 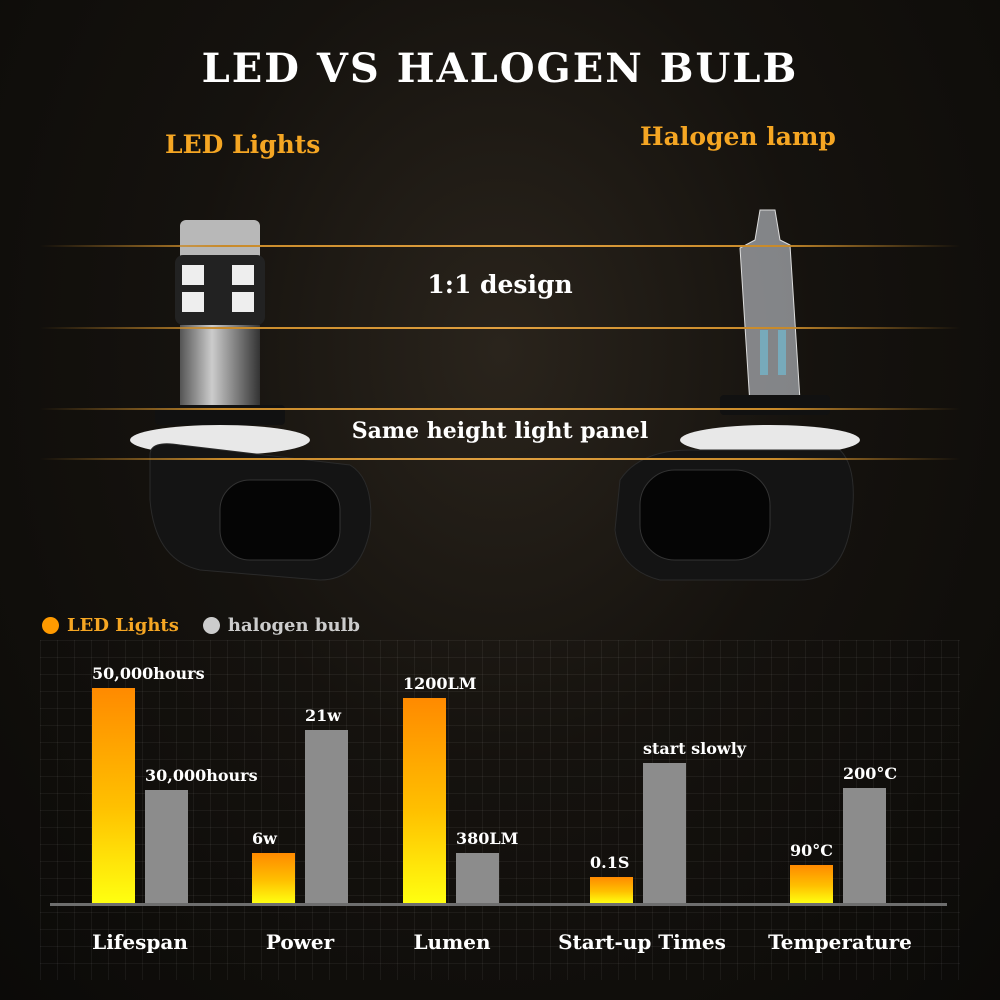 I want to click on x-axis, so click(x=498, y=904).